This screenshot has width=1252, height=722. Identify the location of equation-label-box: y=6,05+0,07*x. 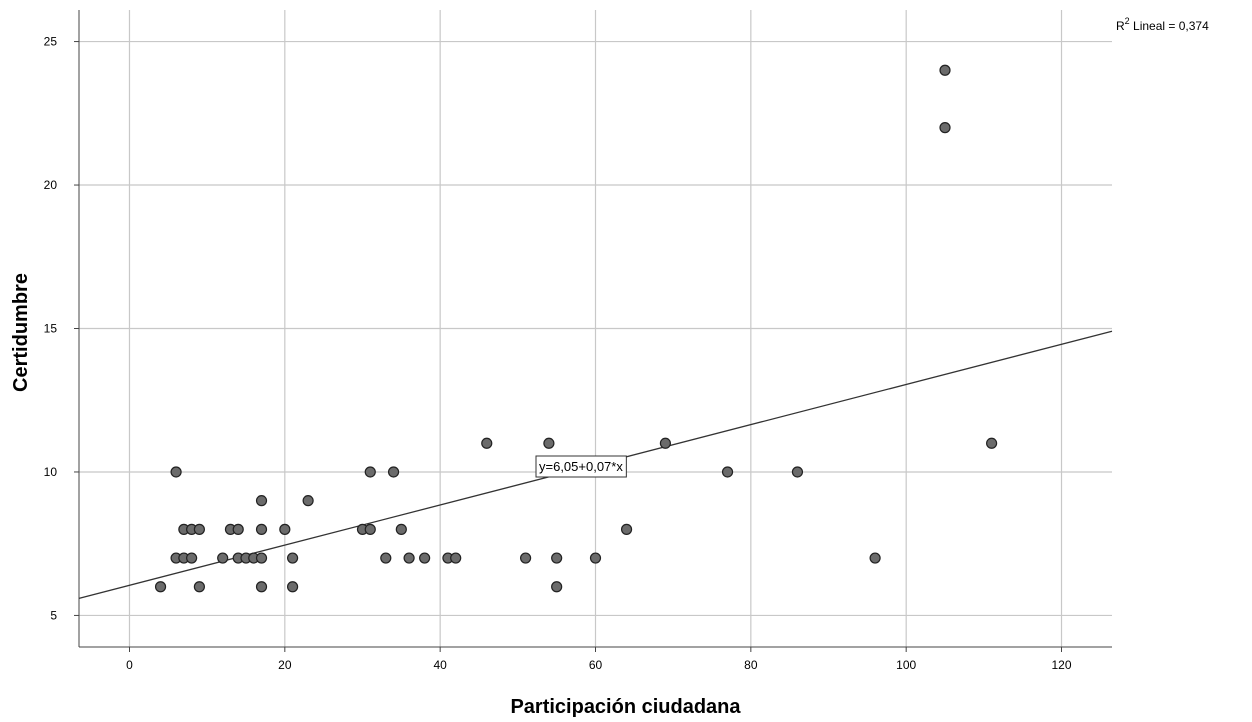
(581, 466).